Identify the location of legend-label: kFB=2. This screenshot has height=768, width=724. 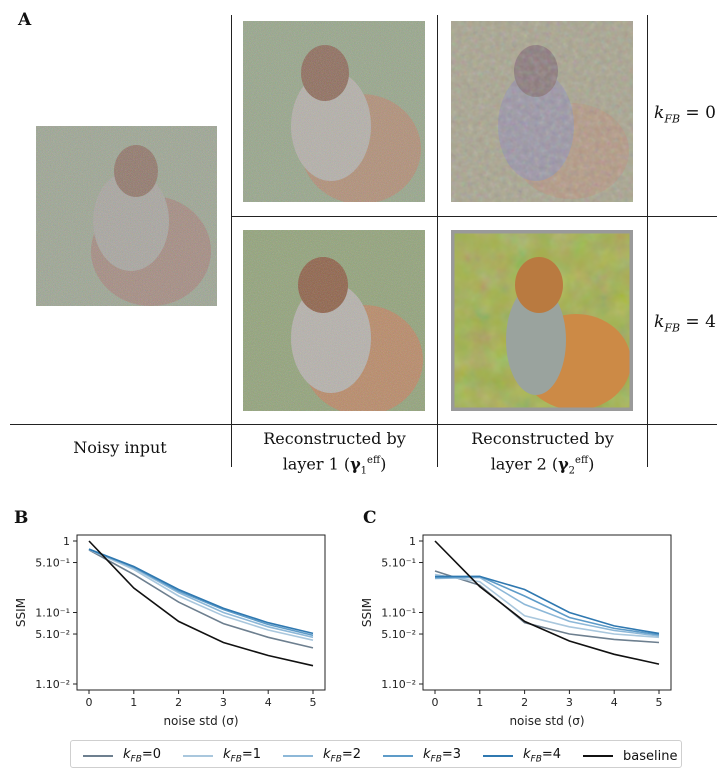
(342, 756).